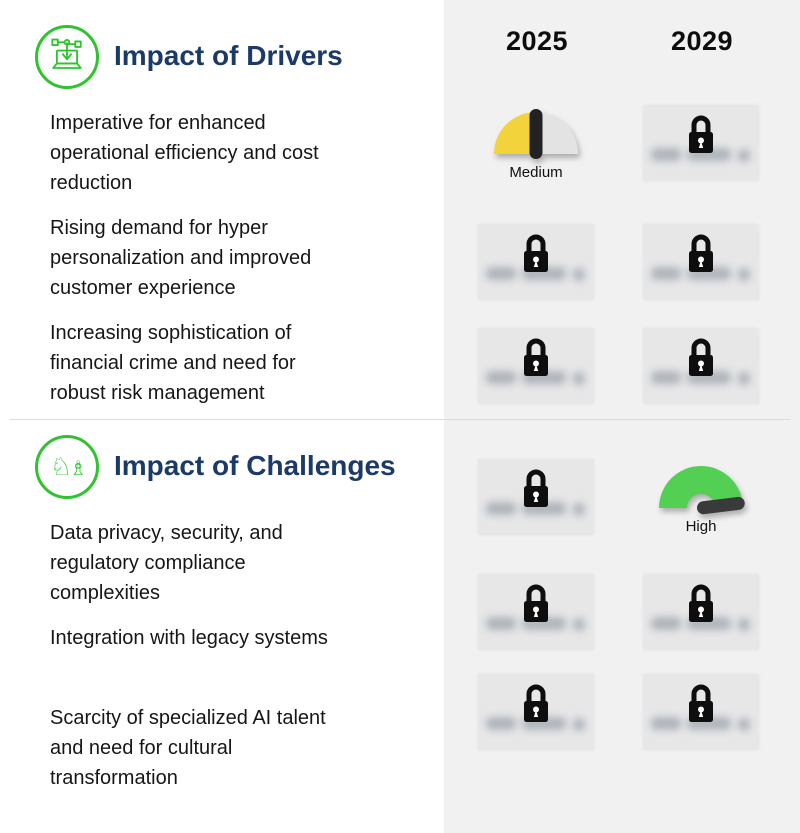 This screenshot has width=800, height=833. I want to click on locked-cell-challenges-row1-2025, so click(536, 497).